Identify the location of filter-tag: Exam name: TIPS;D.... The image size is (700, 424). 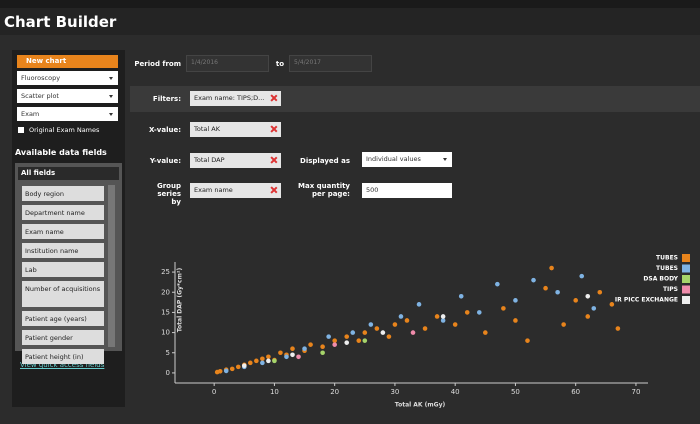
(235, 98).